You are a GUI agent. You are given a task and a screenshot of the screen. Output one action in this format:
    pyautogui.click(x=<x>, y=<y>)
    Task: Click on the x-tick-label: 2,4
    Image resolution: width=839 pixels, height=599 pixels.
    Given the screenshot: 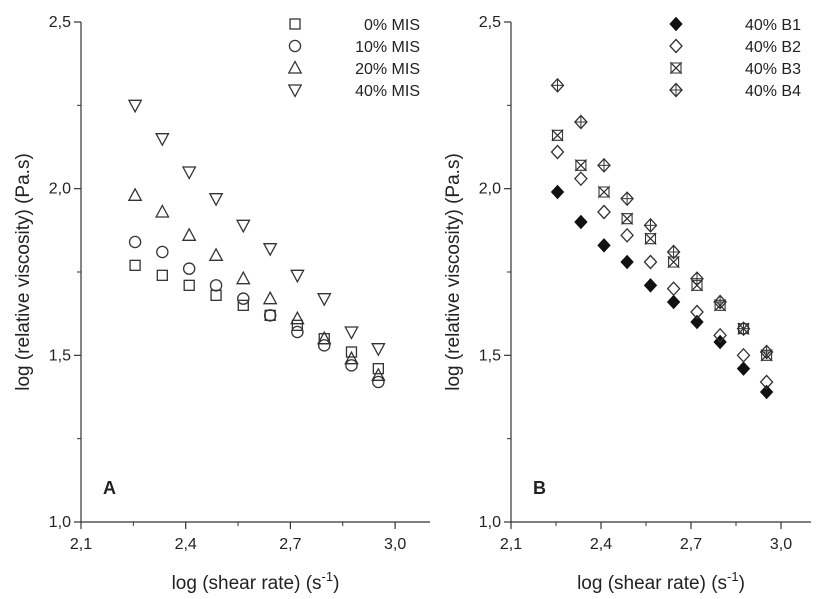 What is the action you would take?
    pyautogui.click(x=186, y=544)
    